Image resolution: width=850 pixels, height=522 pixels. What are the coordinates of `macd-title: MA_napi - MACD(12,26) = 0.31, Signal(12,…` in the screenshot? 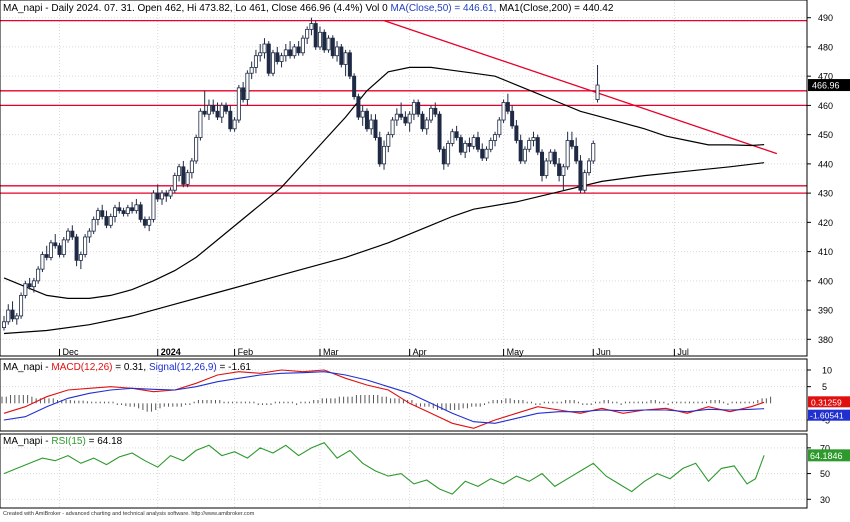 It's located at (127, 367).